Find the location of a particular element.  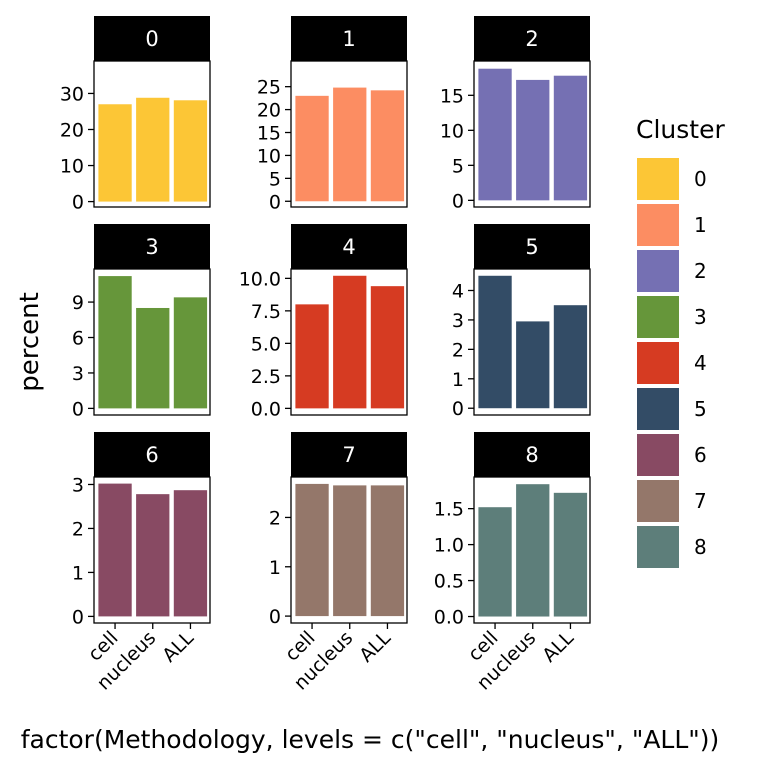

facet-strip-label: 6 is located at coordinates (151, 455).